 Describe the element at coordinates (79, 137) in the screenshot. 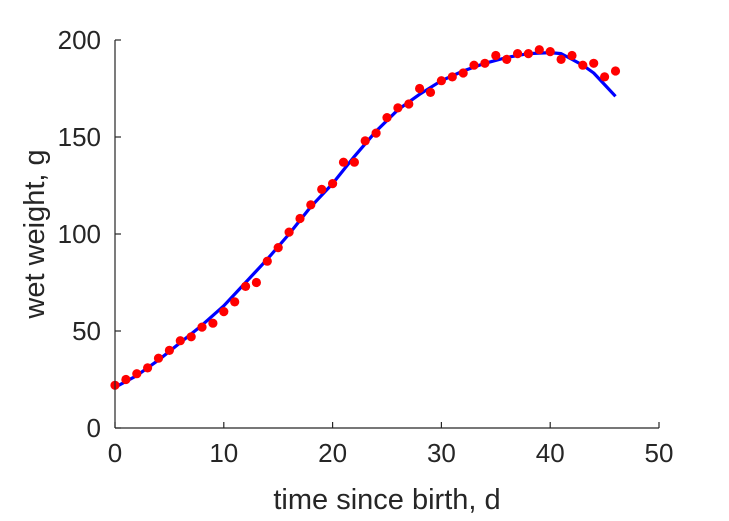

I see `y-tick-label: 150` at that location.